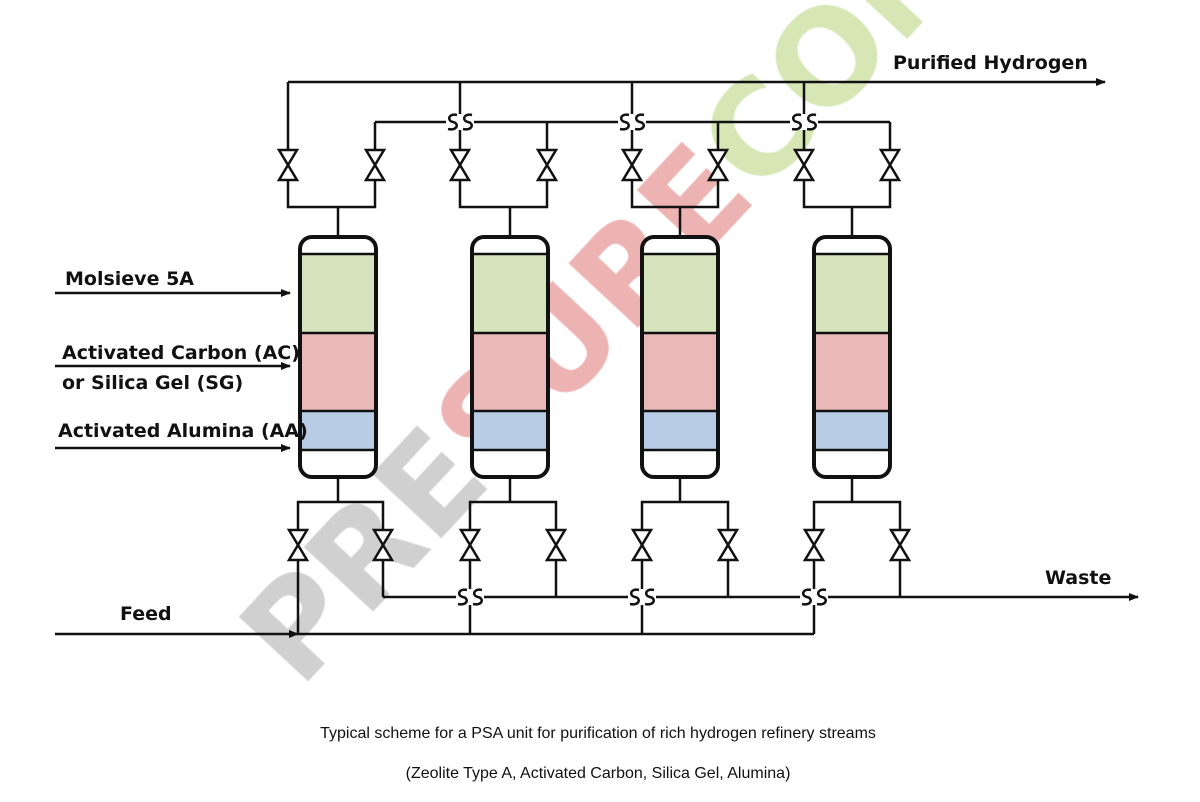  What do you see at coordinates (383, 545) in the screenshot?
I see `vessel-1-bottom-right-valve` at bounding box center [383, 545].